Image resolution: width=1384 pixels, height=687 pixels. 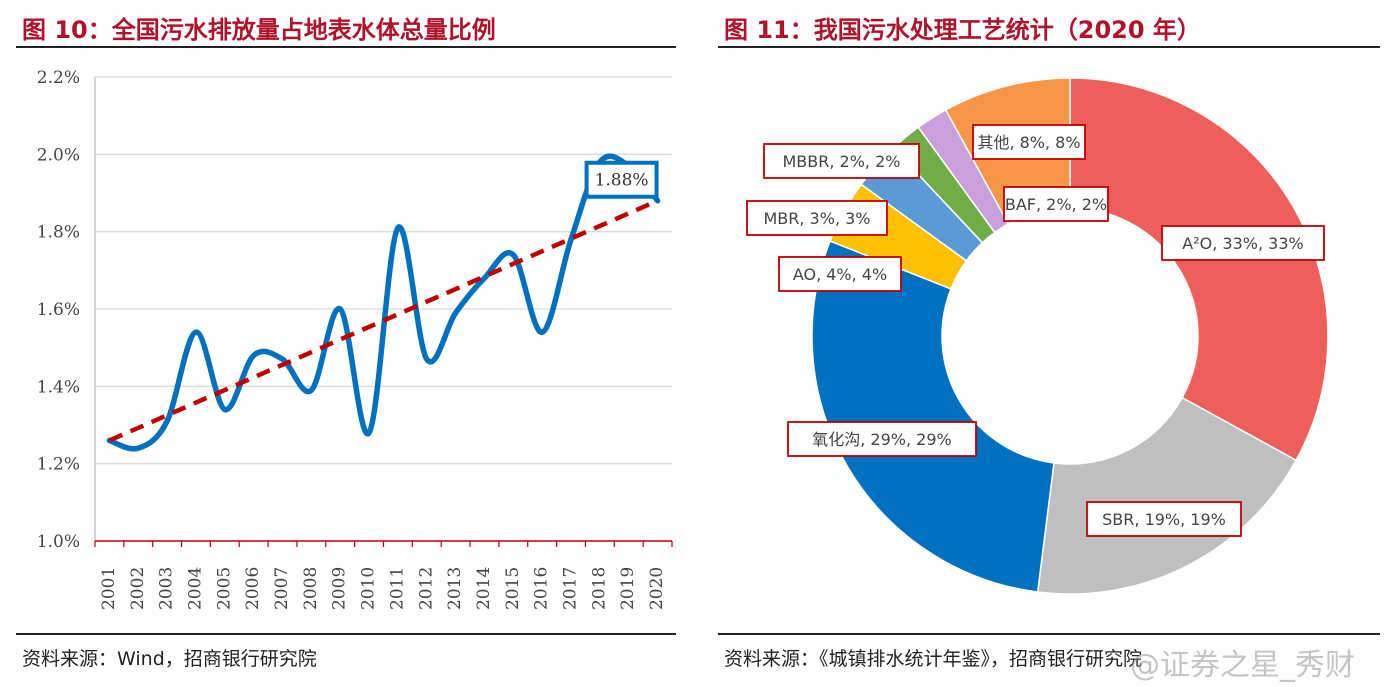 I want to click on x-tick-label: 2004, so click(x=195, y=588).